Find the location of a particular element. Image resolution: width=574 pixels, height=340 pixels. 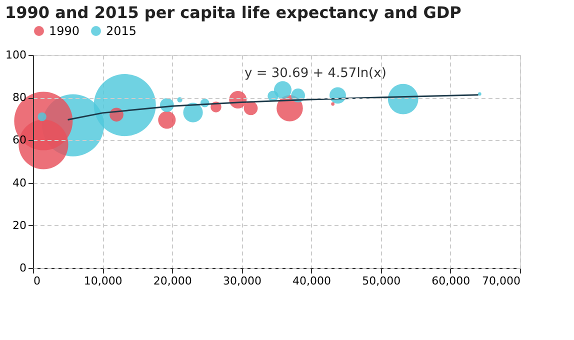

y-tick-label: 100 is located at coordinates (16, 55).